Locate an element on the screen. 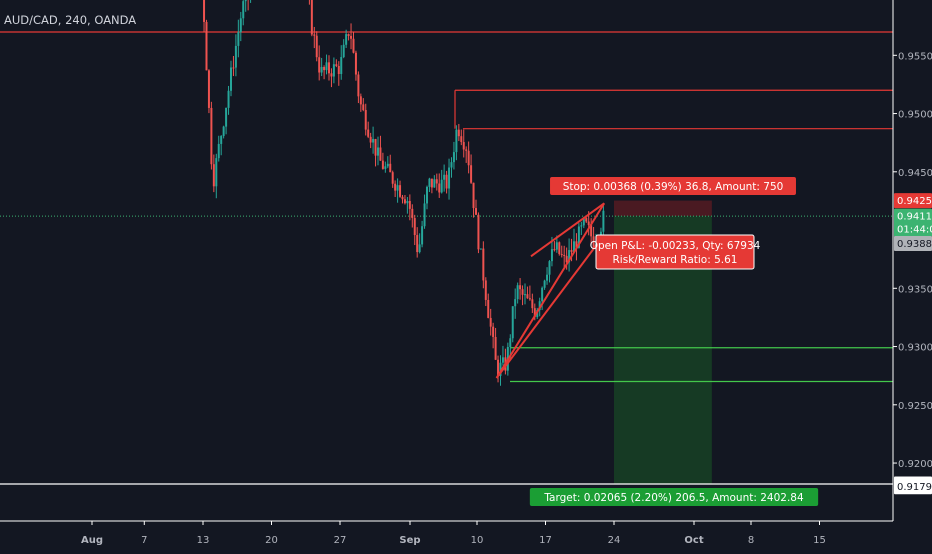 Image resolution: width=932 pixels, height=554 pixels. time-tick-label: 24 is located at coordinates (614, 540).